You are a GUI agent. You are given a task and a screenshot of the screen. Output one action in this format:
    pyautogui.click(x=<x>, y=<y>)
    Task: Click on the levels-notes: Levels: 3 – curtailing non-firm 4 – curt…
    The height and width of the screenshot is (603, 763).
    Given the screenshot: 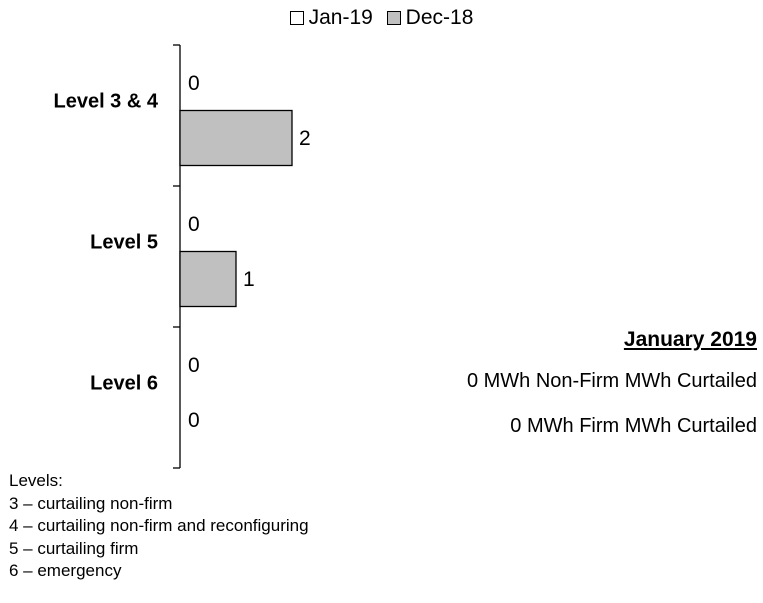 What is the action you would take?
    pyautogui.click(x=159, y=526)
    